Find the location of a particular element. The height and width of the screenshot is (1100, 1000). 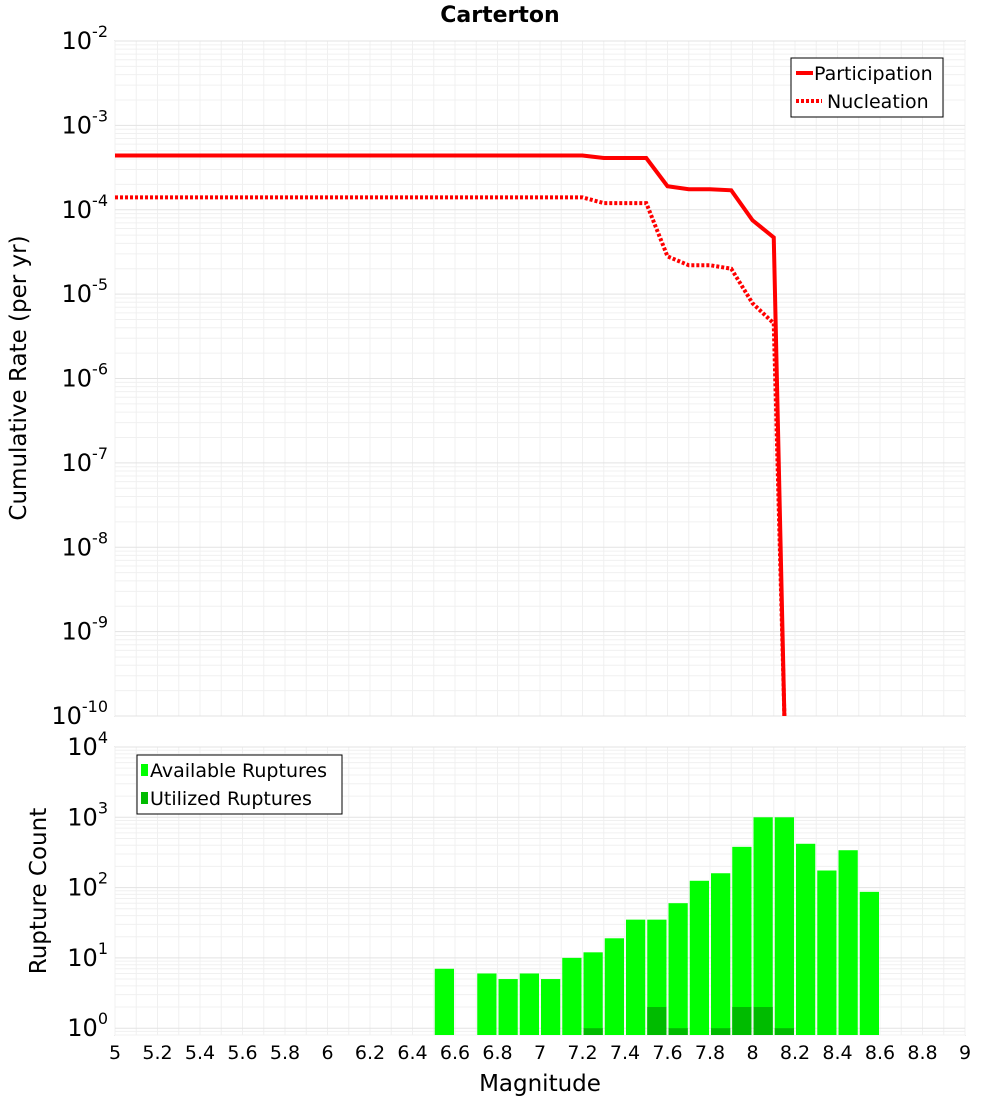

y-tick-label: 10⁻³ is located at coordinates (85, 122).